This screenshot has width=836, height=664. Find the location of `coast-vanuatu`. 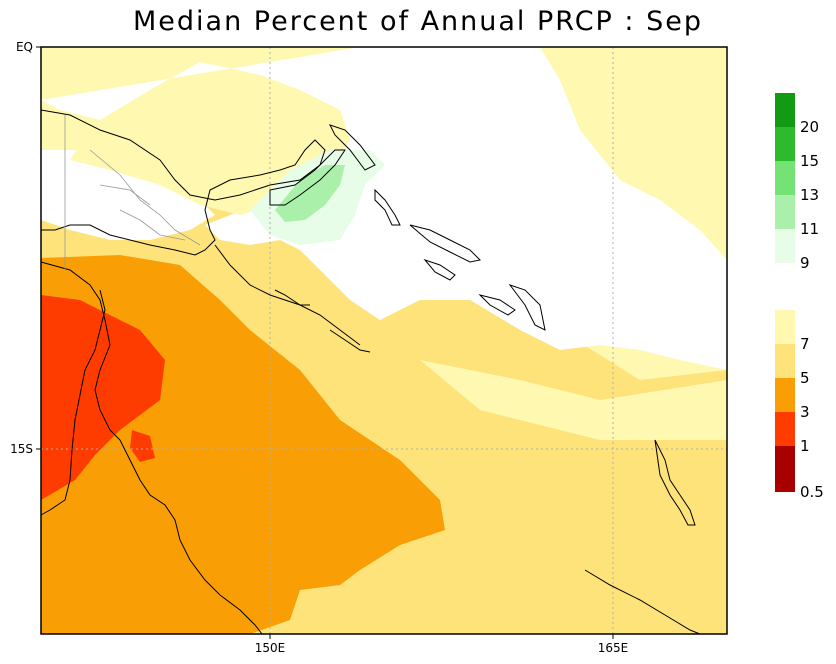

coast-vanuatu is located at coordinates (675, 482).